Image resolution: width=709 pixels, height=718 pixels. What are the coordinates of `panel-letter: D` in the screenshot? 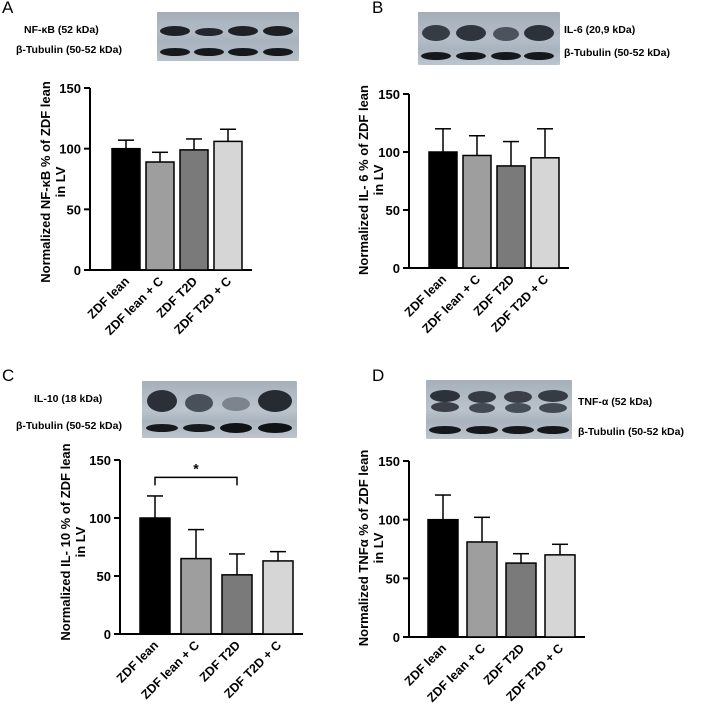 It's located at (378, 375).